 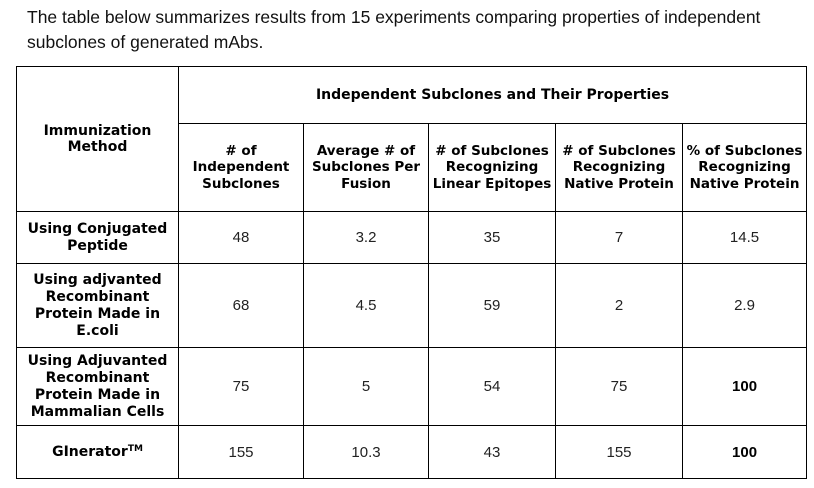 What do you see at coordinates (744, 237) in the screenshot?
I see `table-cell: 14.5` at bounding box center [744, 237].